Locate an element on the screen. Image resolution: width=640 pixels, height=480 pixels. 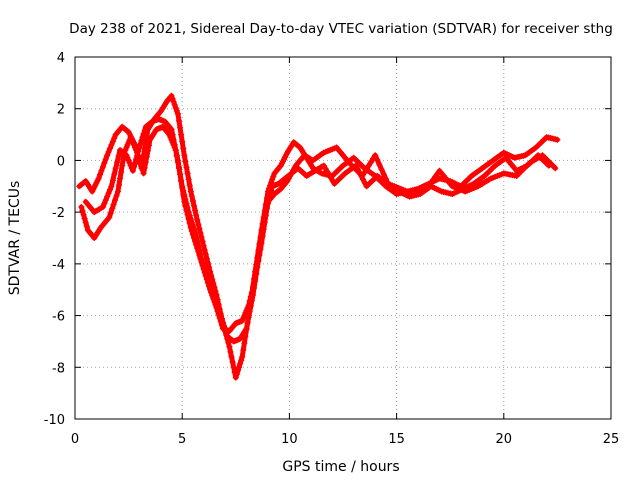
x-tick-label: 0 is located at coordinates (75, 439).